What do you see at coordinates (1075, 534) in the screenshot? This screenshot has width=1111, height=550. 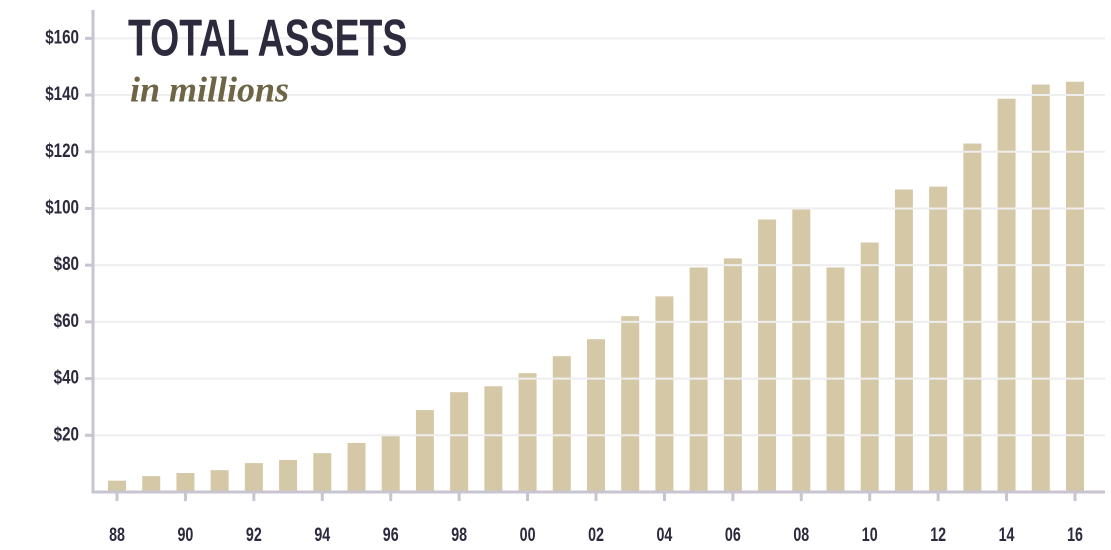 I see `x-tick-label: 16` at bounding box center [1075, 534].